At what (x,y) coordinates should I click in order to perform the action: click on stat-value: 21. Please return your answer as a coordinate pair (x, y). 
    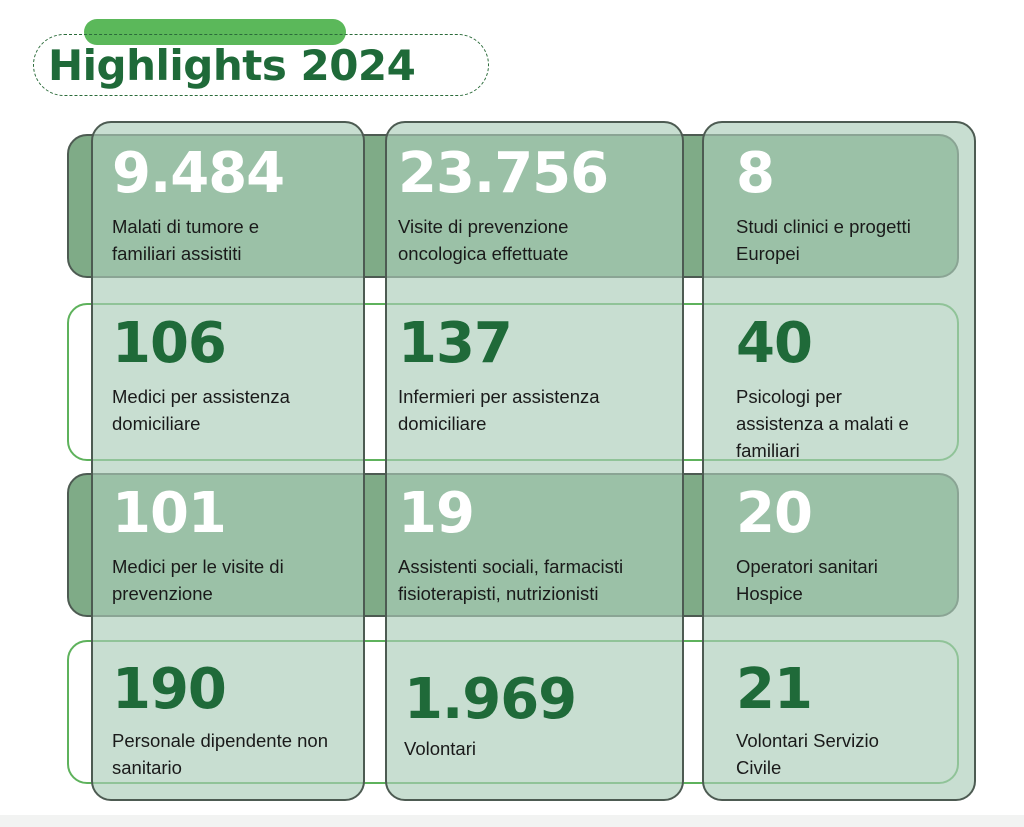
    Looking at the image, I should click on (774, 689).